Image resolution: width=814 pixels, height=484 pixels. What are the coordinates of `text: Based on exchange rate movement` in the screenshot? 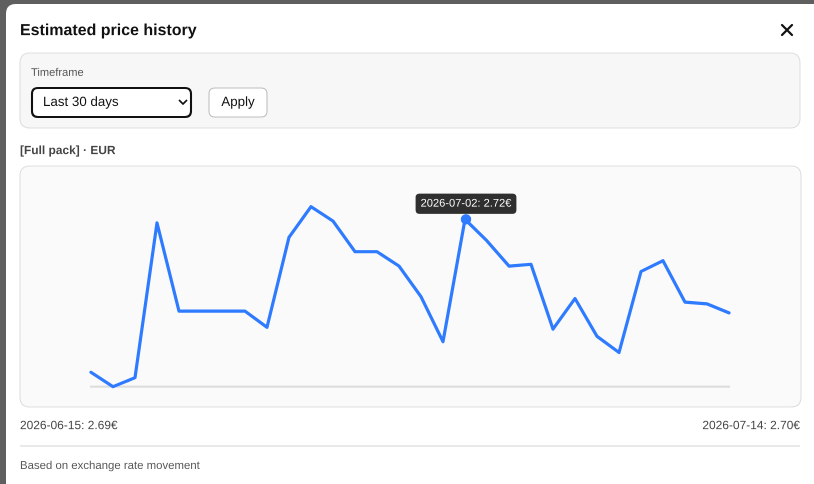 It's located at (110, 466).